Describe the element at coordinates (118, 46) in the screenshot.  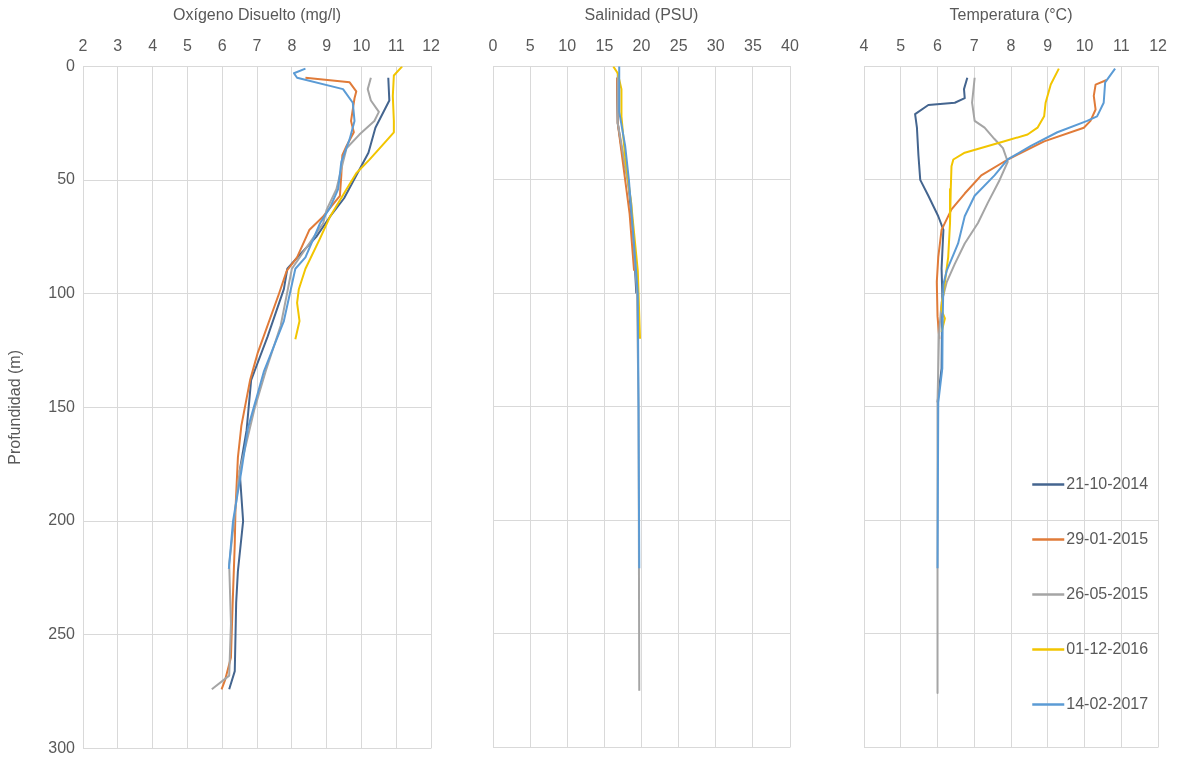
I see `x-tick-label: 3` at that location.